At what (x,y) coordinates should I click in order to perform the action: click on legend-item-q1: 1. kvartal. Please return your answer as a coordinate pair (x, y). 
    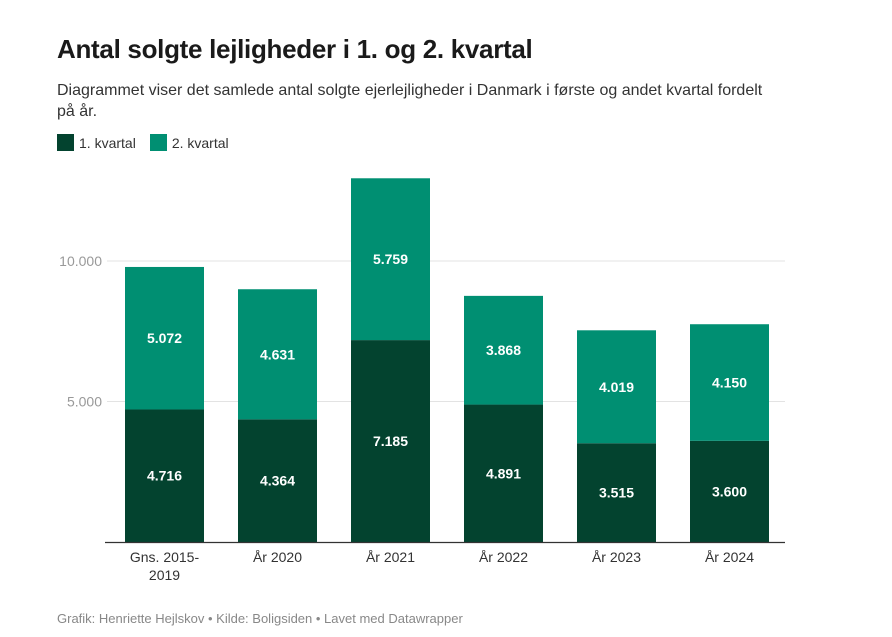
    Looking at the image, I should click on (96, 142).